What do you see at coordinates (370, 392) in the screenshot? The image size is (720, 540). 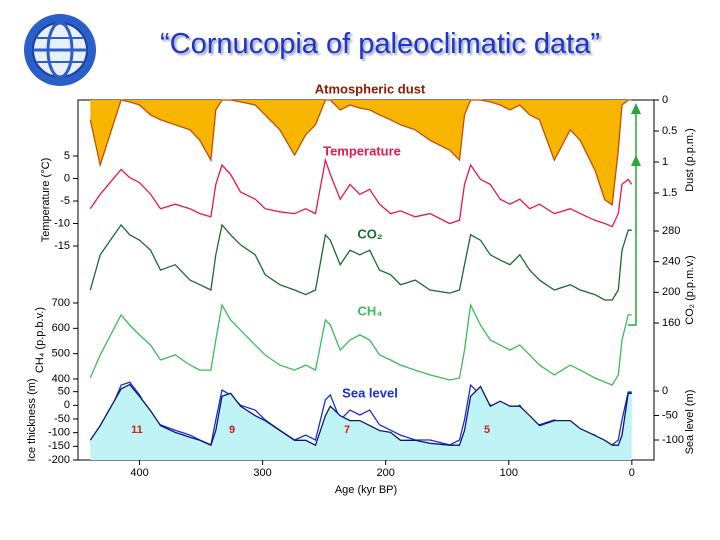 I see `panel-title: Sea level` at bounding box center [370, 392].